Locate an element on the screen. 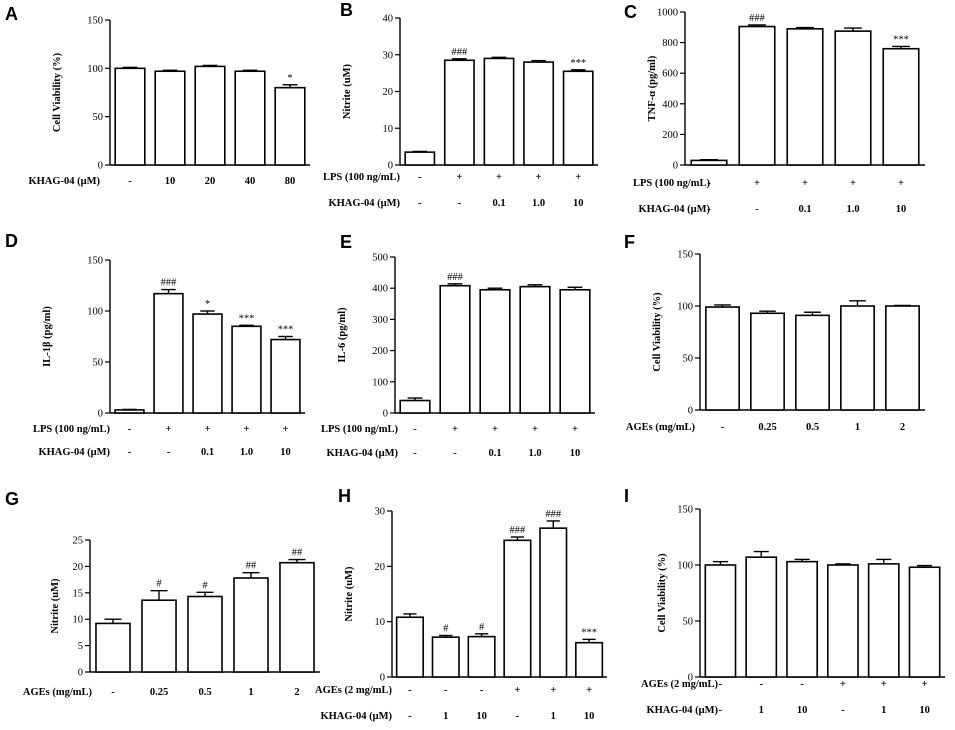  y-tick-label: 300 is located at coordinates (380, 320).